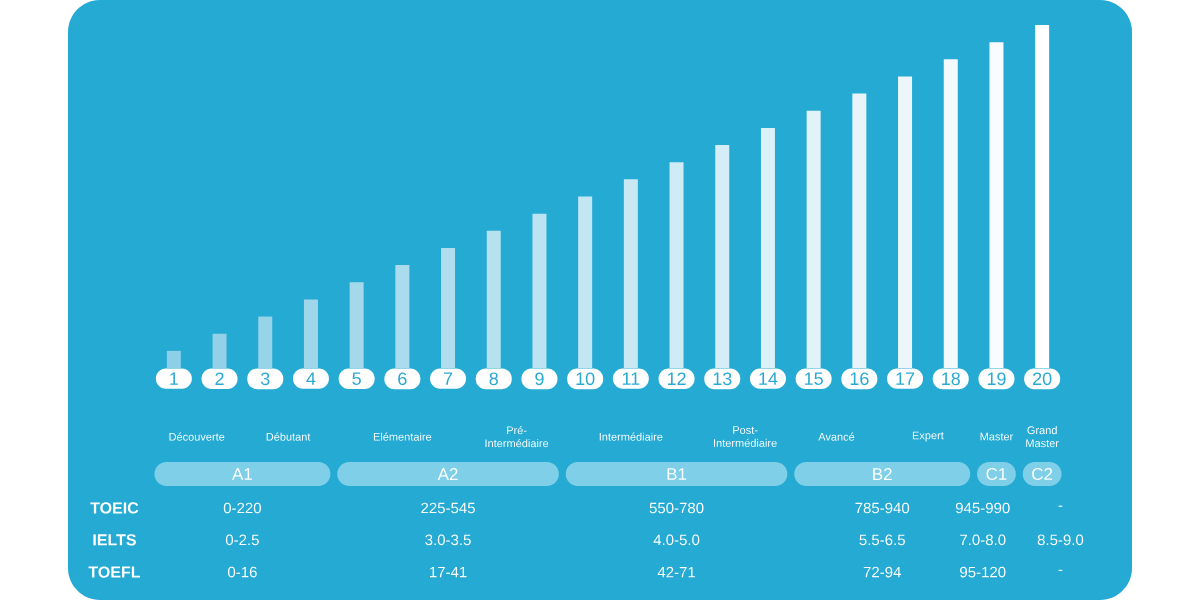 The height and width of the screenshot is (600, 1200). What do you see at coordinates (219, 378) in the screenshot?
I see `x-tick-label: 2` at bounding box center [219, 378].